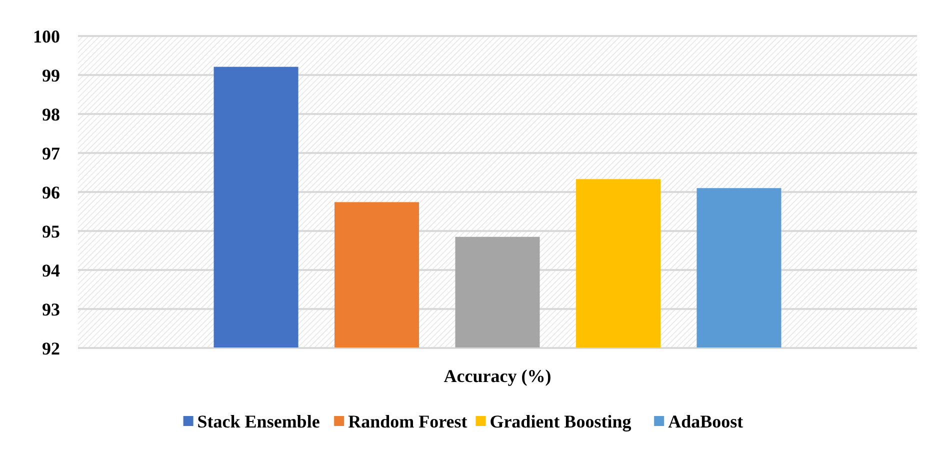 This screenshot has height=451, width=933. Describe the element at coordinates (51, 348) in the screenshot. I see `y-tick-label: 92` at that location.